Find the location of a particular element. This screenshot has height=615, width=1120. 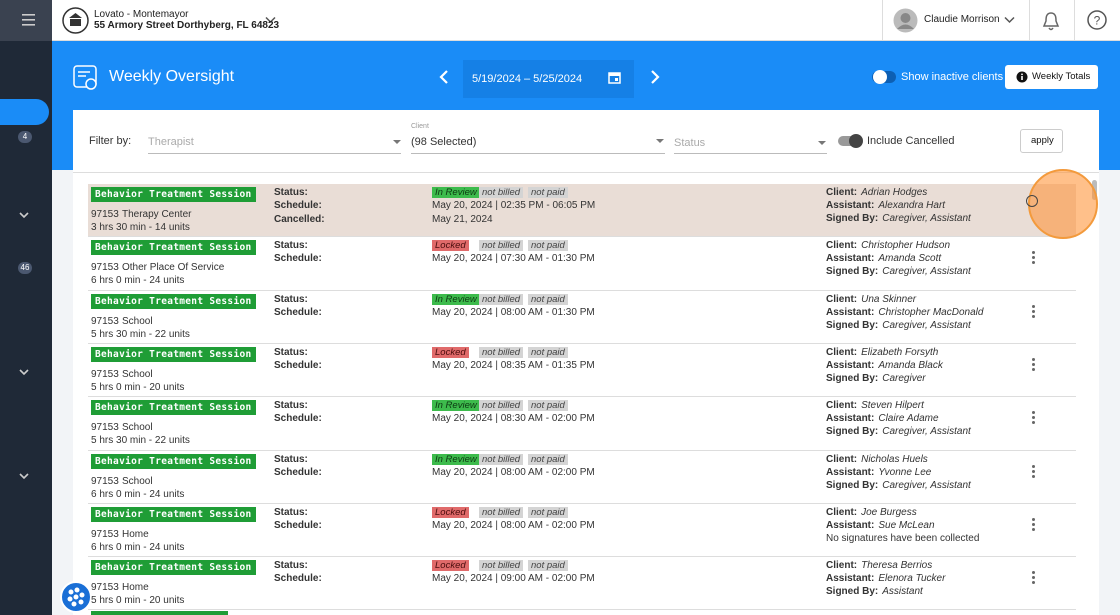

assistant-line: Assistant: Christopher MacDonald is located at coordinates (904, 312).